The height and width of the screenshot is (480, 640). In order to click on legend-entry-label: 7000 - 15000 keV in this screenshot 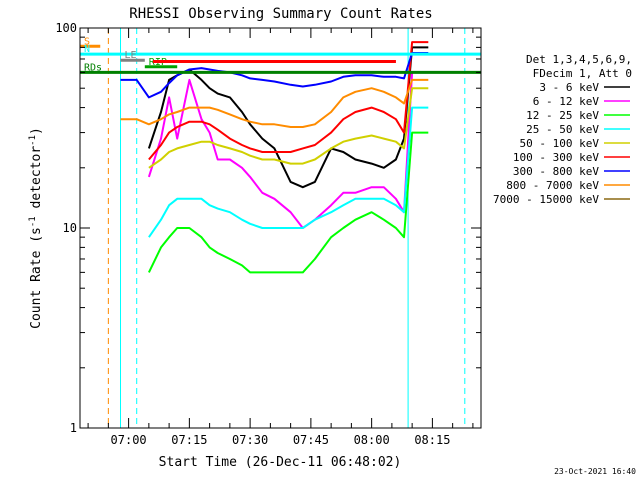, I will do `click(546, 199)`.